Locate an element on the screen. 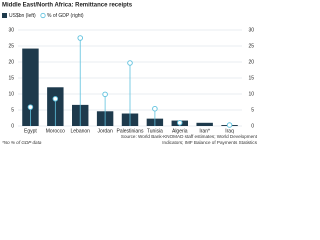  x-tick-label: Iraq is located at coordinates (229, 131).